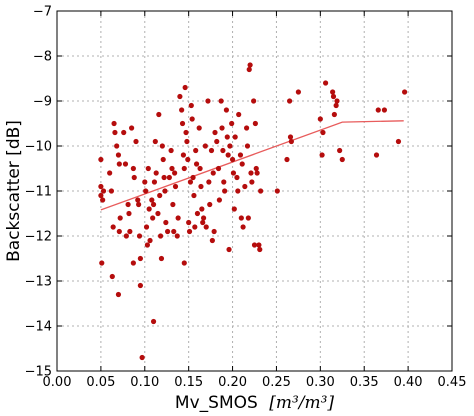  What do you see at coordinates (255, 382) in the screenshot?
I see `x-tick-labels: 0.00 0.05 0.10 0.15 0.20 0.25 0.30 0.35 0.40 0.45` at bounding box center [255, 382].